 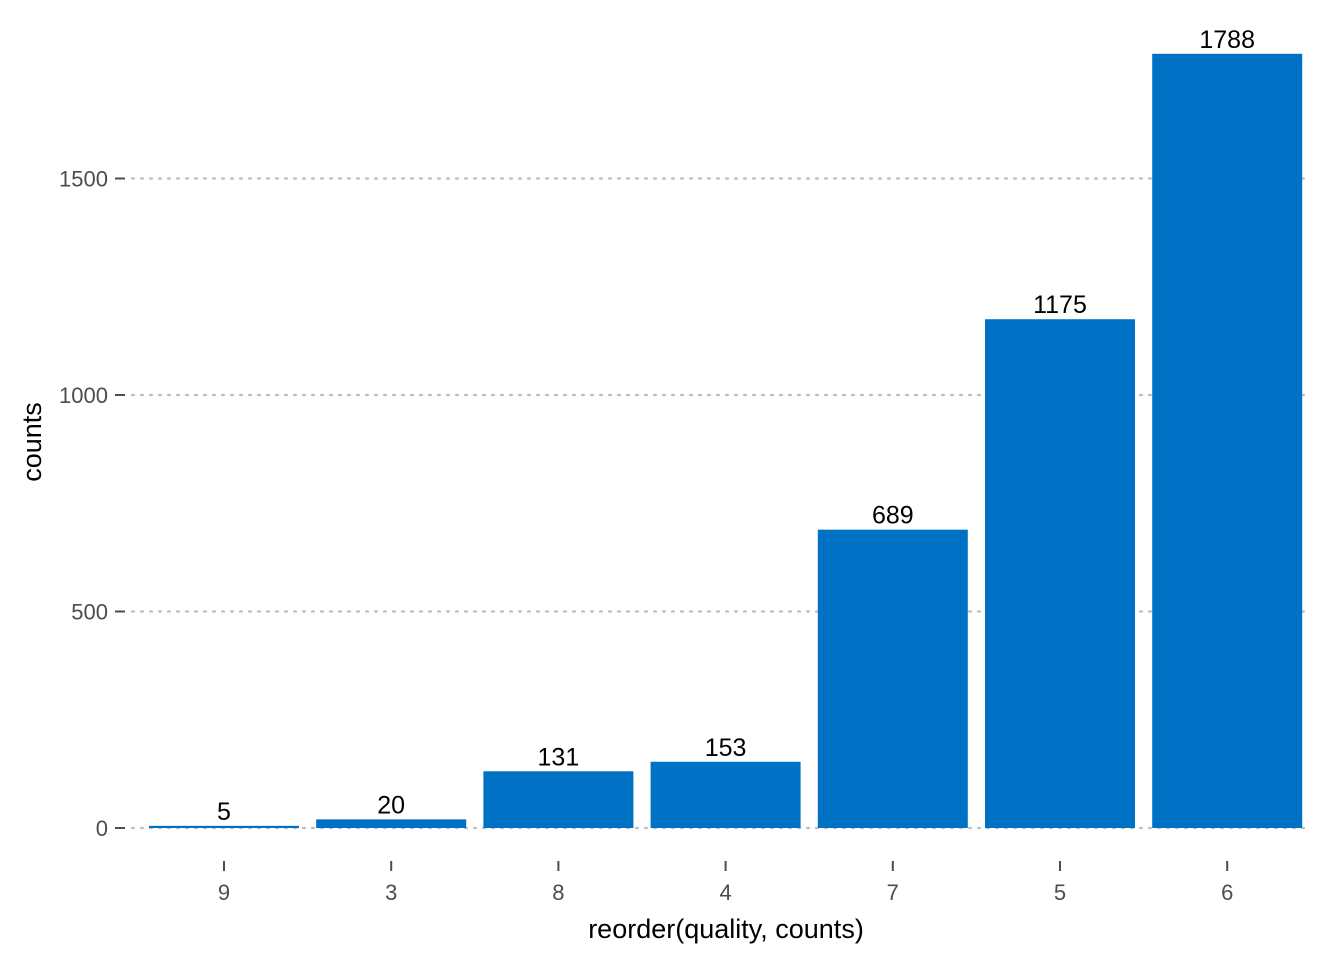 What do you see at coordinates (726, 748) in the screenshot?
I see `data-label-4: 153` at bounding box center [726, 748].